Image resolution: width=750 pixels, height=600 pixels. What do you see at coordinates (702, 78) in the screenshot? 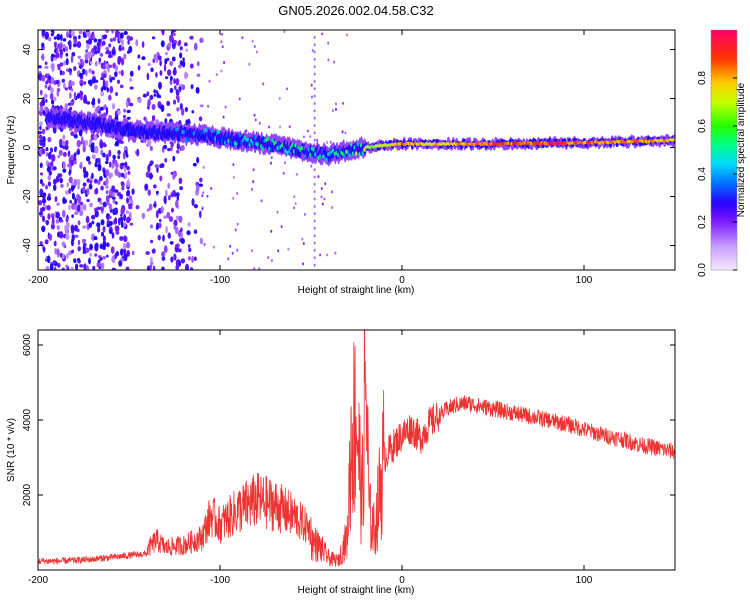
I see `colorbar-tick-label-4: 0.8` at bounding box center [702, 78].